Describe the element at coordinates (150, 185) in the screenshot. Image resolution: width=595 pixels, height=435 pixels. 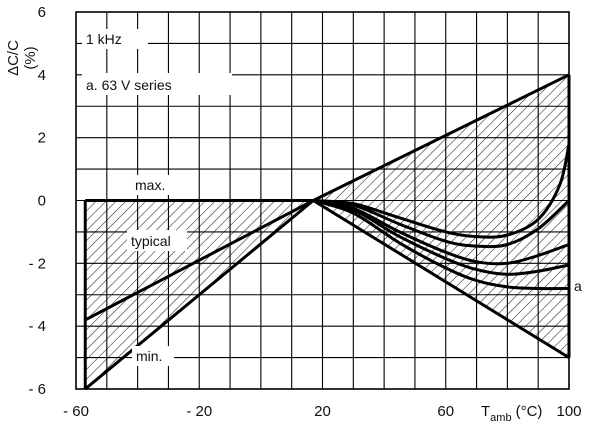
I see `max-label: max.` at that location.